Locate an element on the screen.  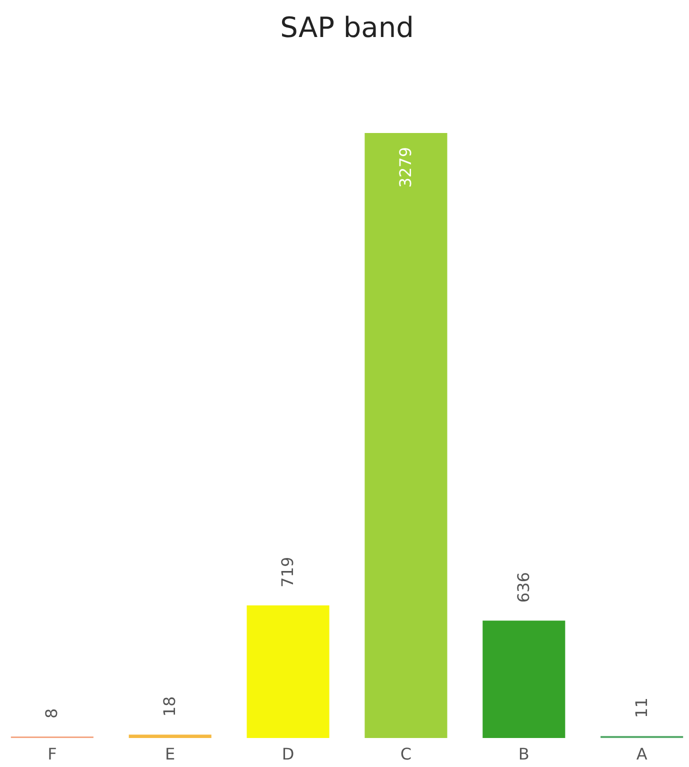
data-label: 18 is located at coordinates (170, 706).